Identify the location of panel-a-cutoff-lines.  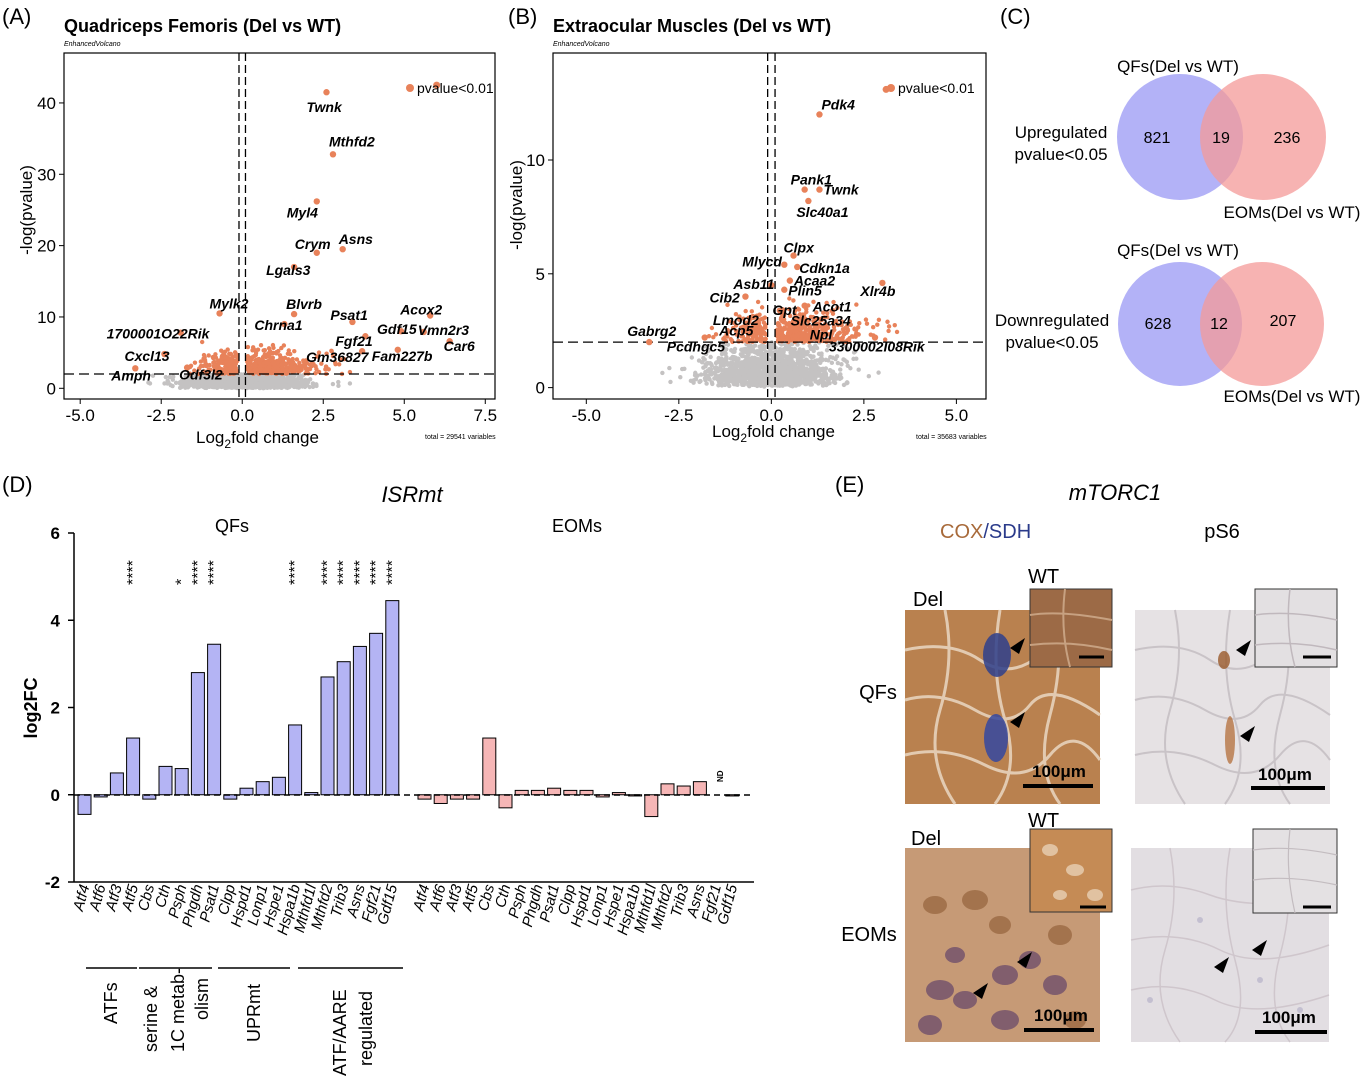
(279, 226).